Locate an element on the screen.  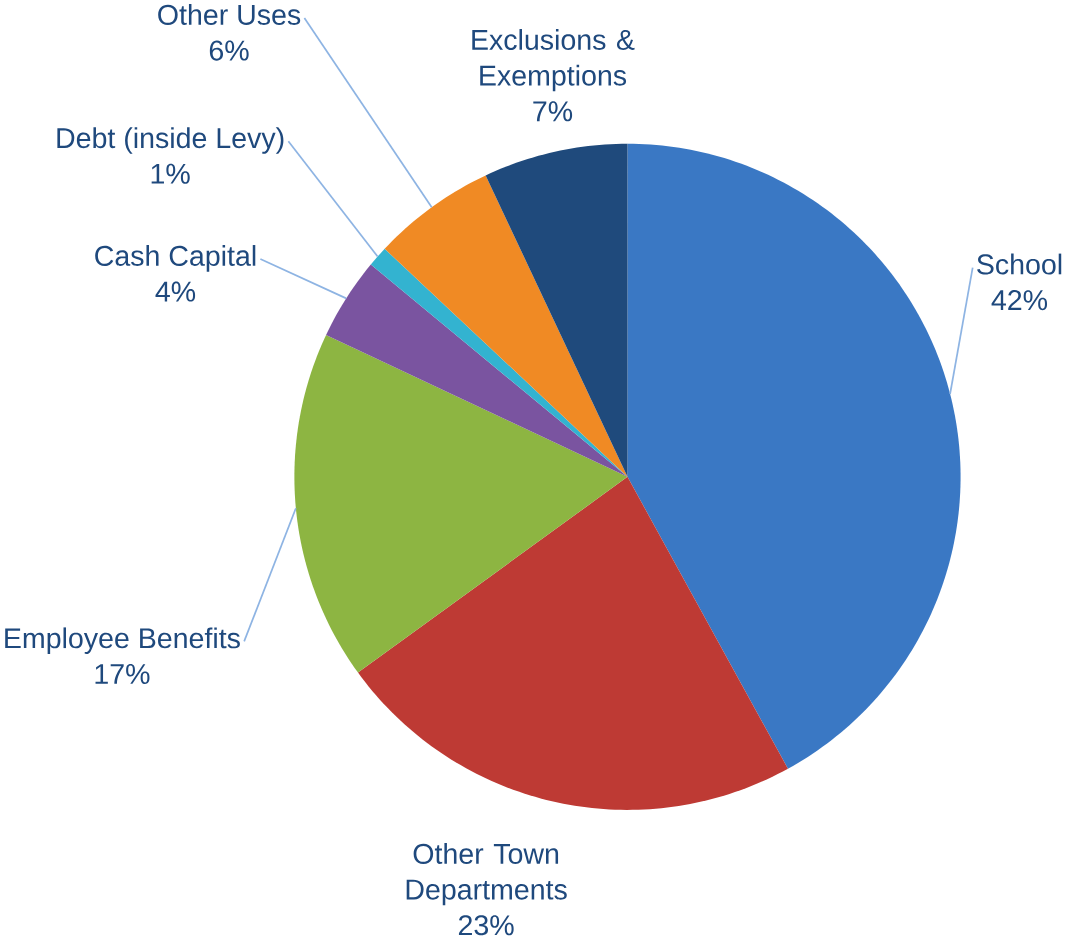
slice-label: Other Uses is located at coordinates (229, 14).